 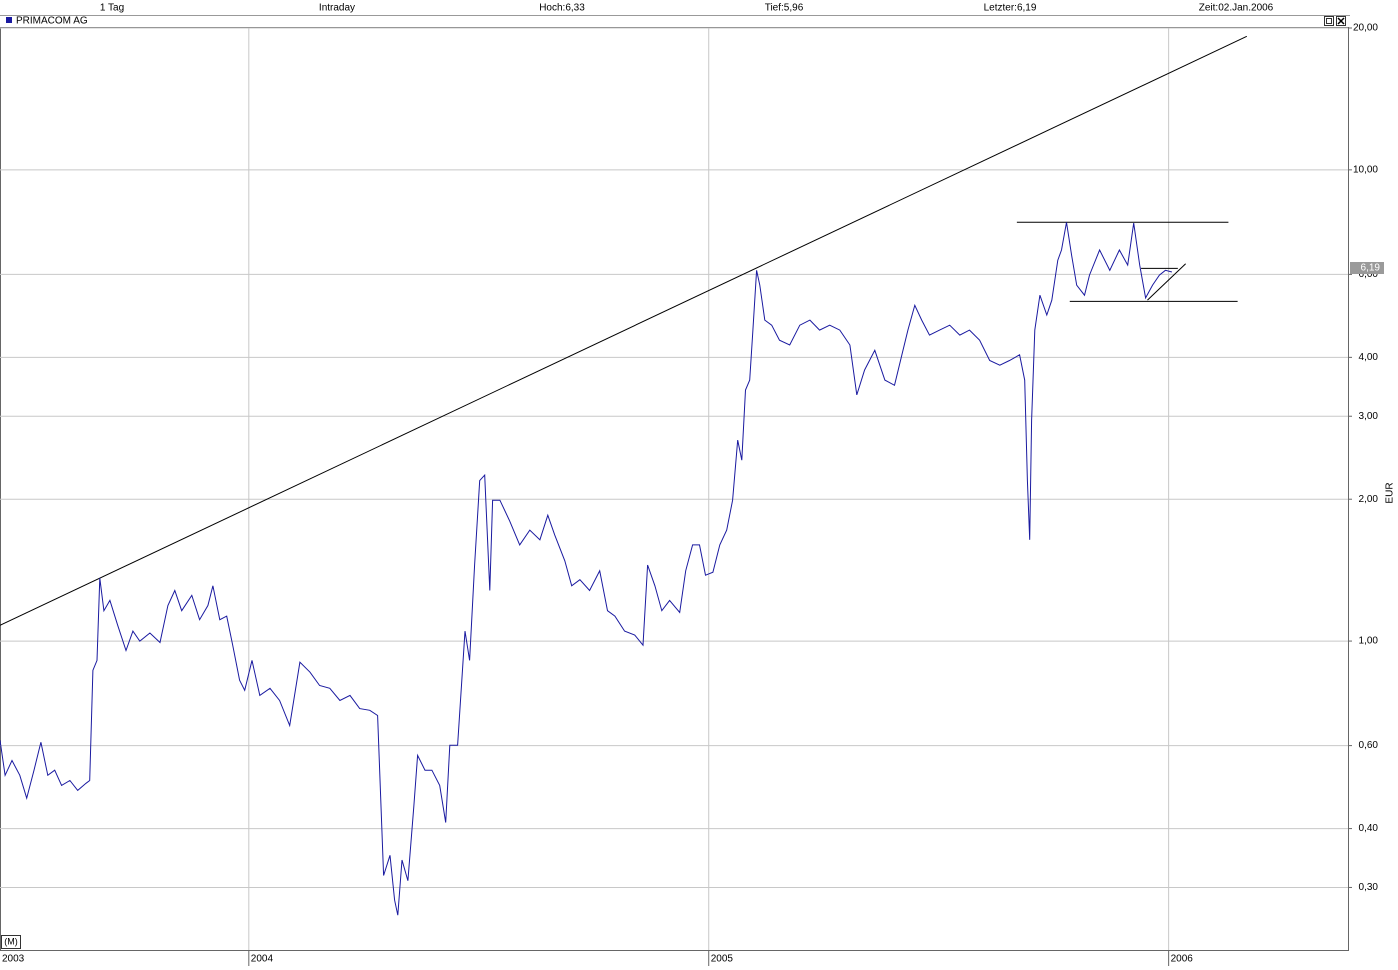 What do you see at coordinates (9, 20) in the screenshot?
I see `title-marker` at bounding box center [9, 20].